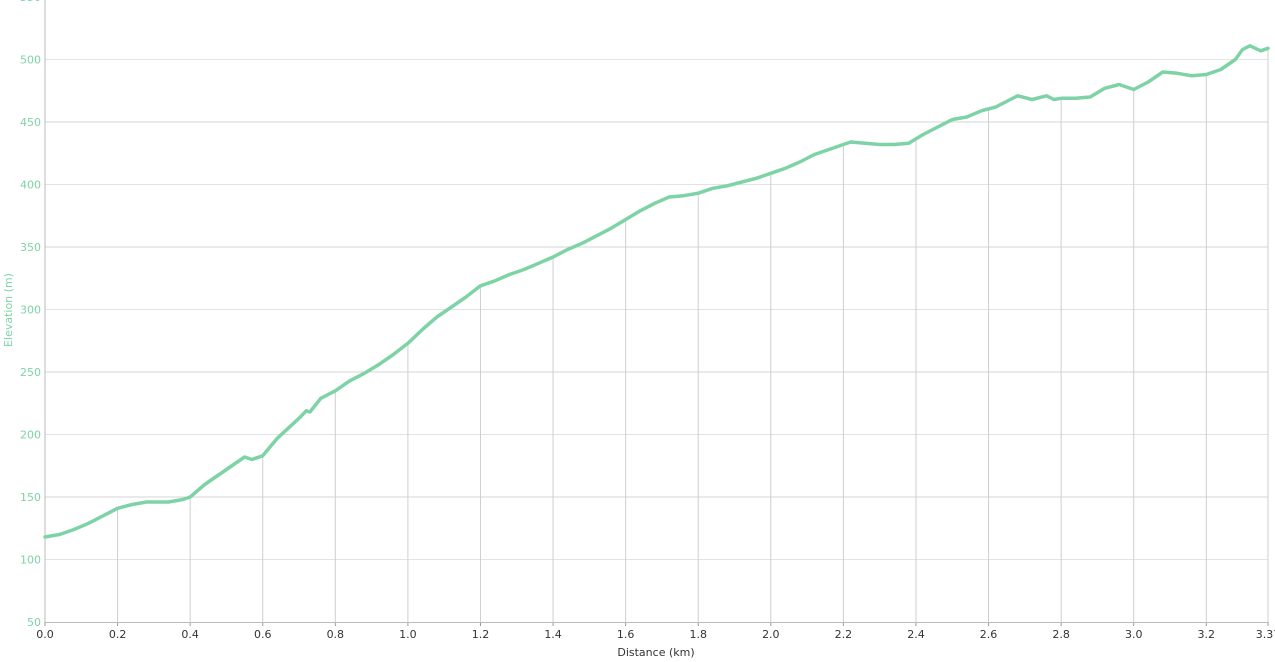 This screenshot has height=662, width=1275. What do you see at coordinates (8, 310) in the screenshot?
I see `y-axis-title: Elevation (m)` at bounding box center [8, 310].